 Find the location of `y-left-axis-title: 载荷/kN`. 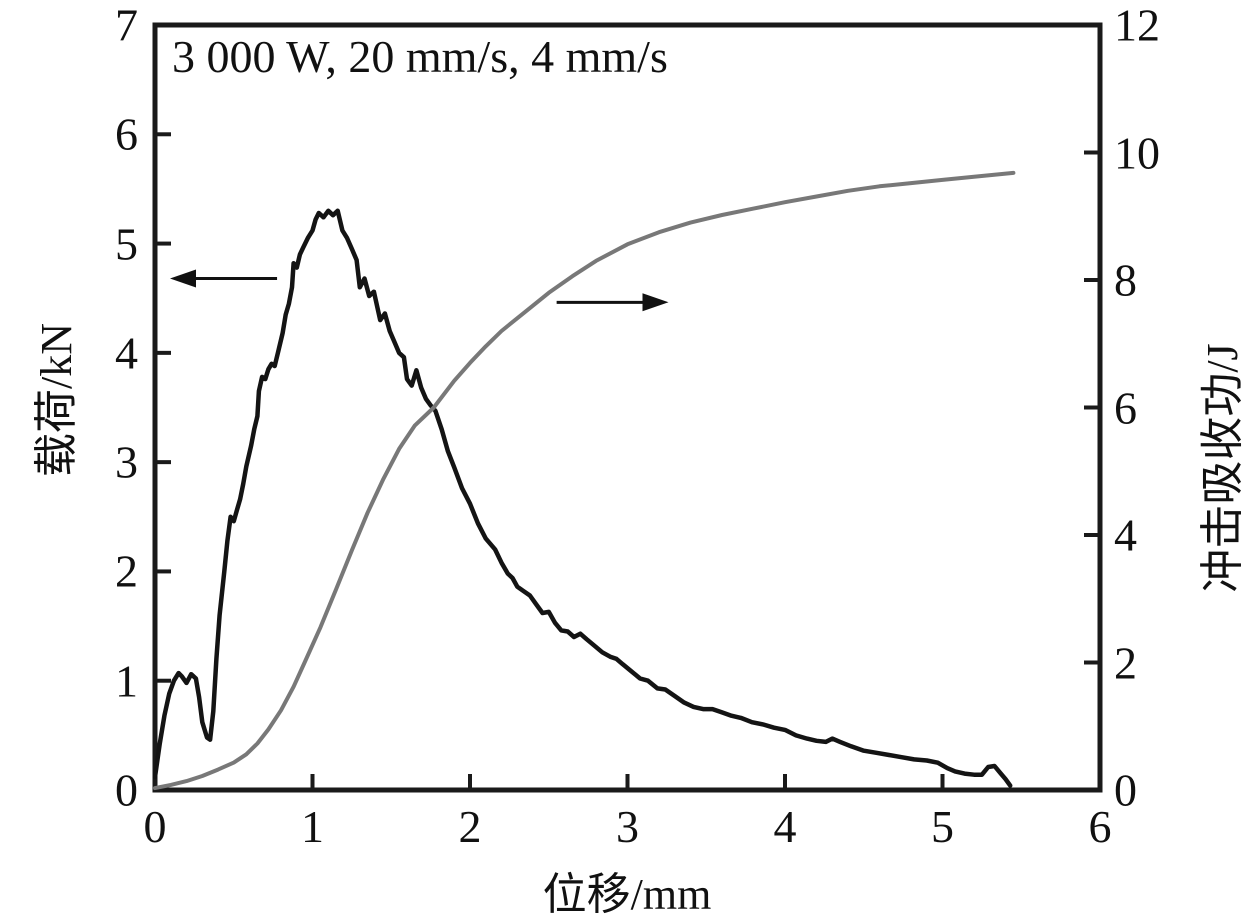

y-left-axis-title: 载荷/kN is located at coordinates (56, 400).